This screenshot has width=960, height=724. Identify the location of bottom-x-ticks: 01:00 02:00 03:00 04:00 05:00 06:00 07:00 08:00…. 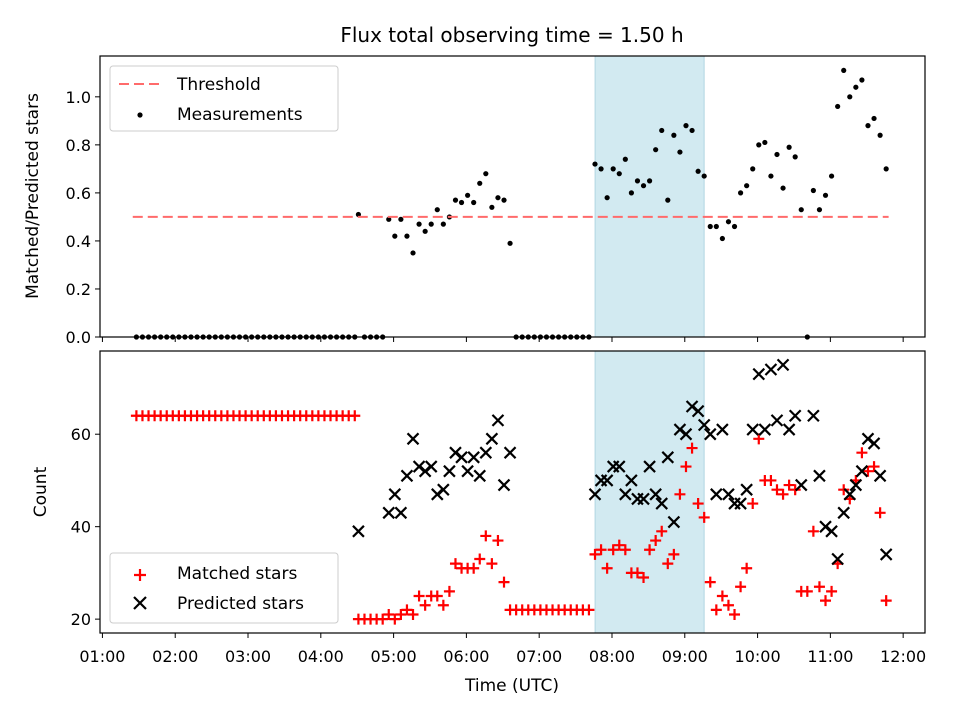
(502, 649).